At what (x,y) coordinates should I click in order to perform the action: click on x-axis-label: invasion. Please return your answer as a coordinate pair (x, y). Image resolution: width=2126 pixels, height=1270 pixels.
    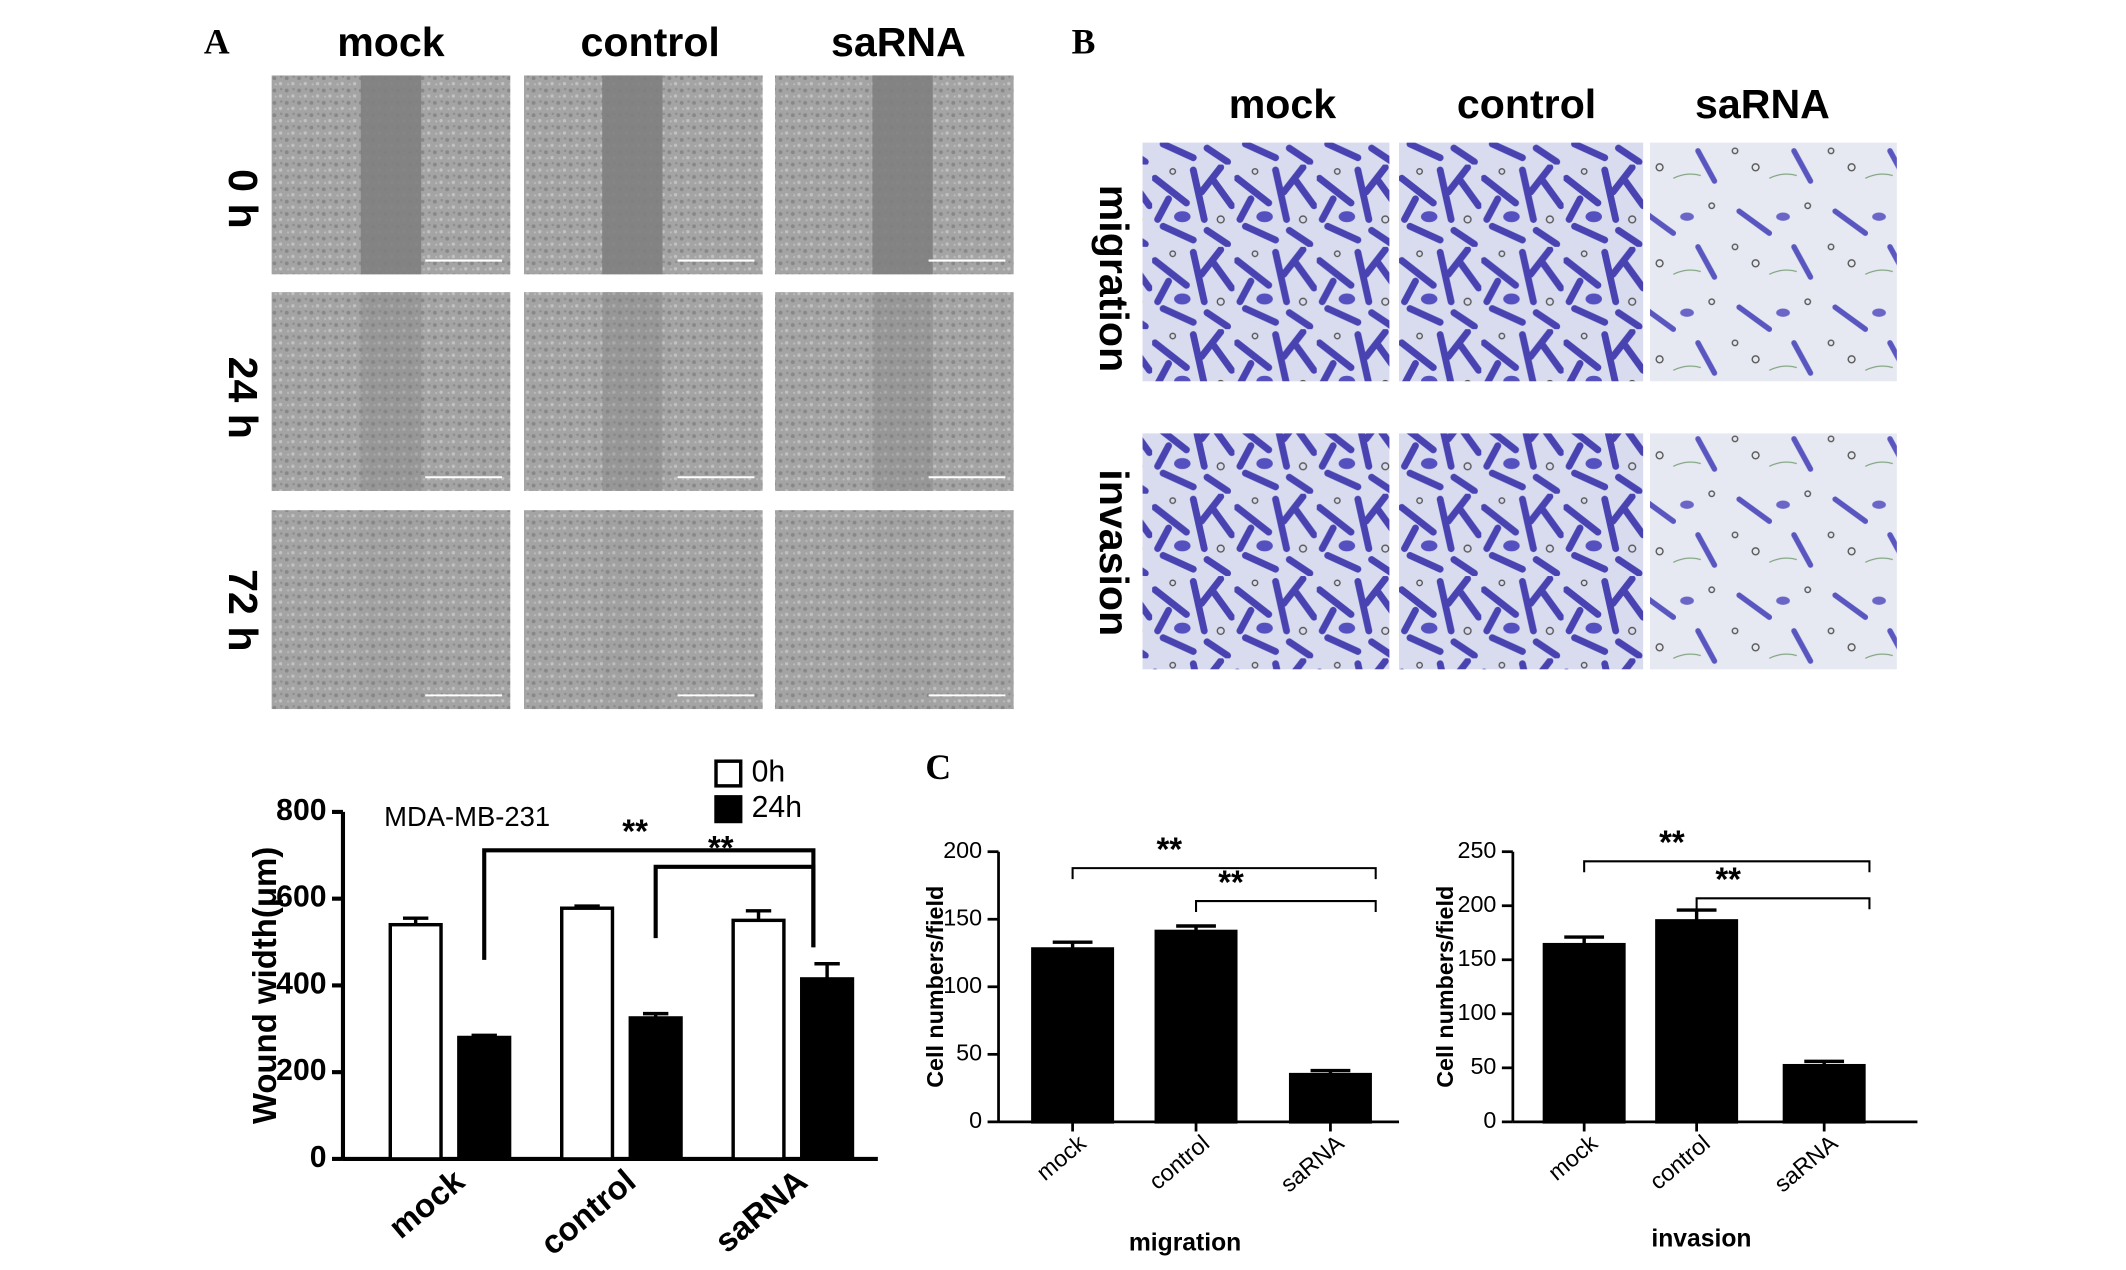
    Looking at the image, I should click on (1701, 1238).